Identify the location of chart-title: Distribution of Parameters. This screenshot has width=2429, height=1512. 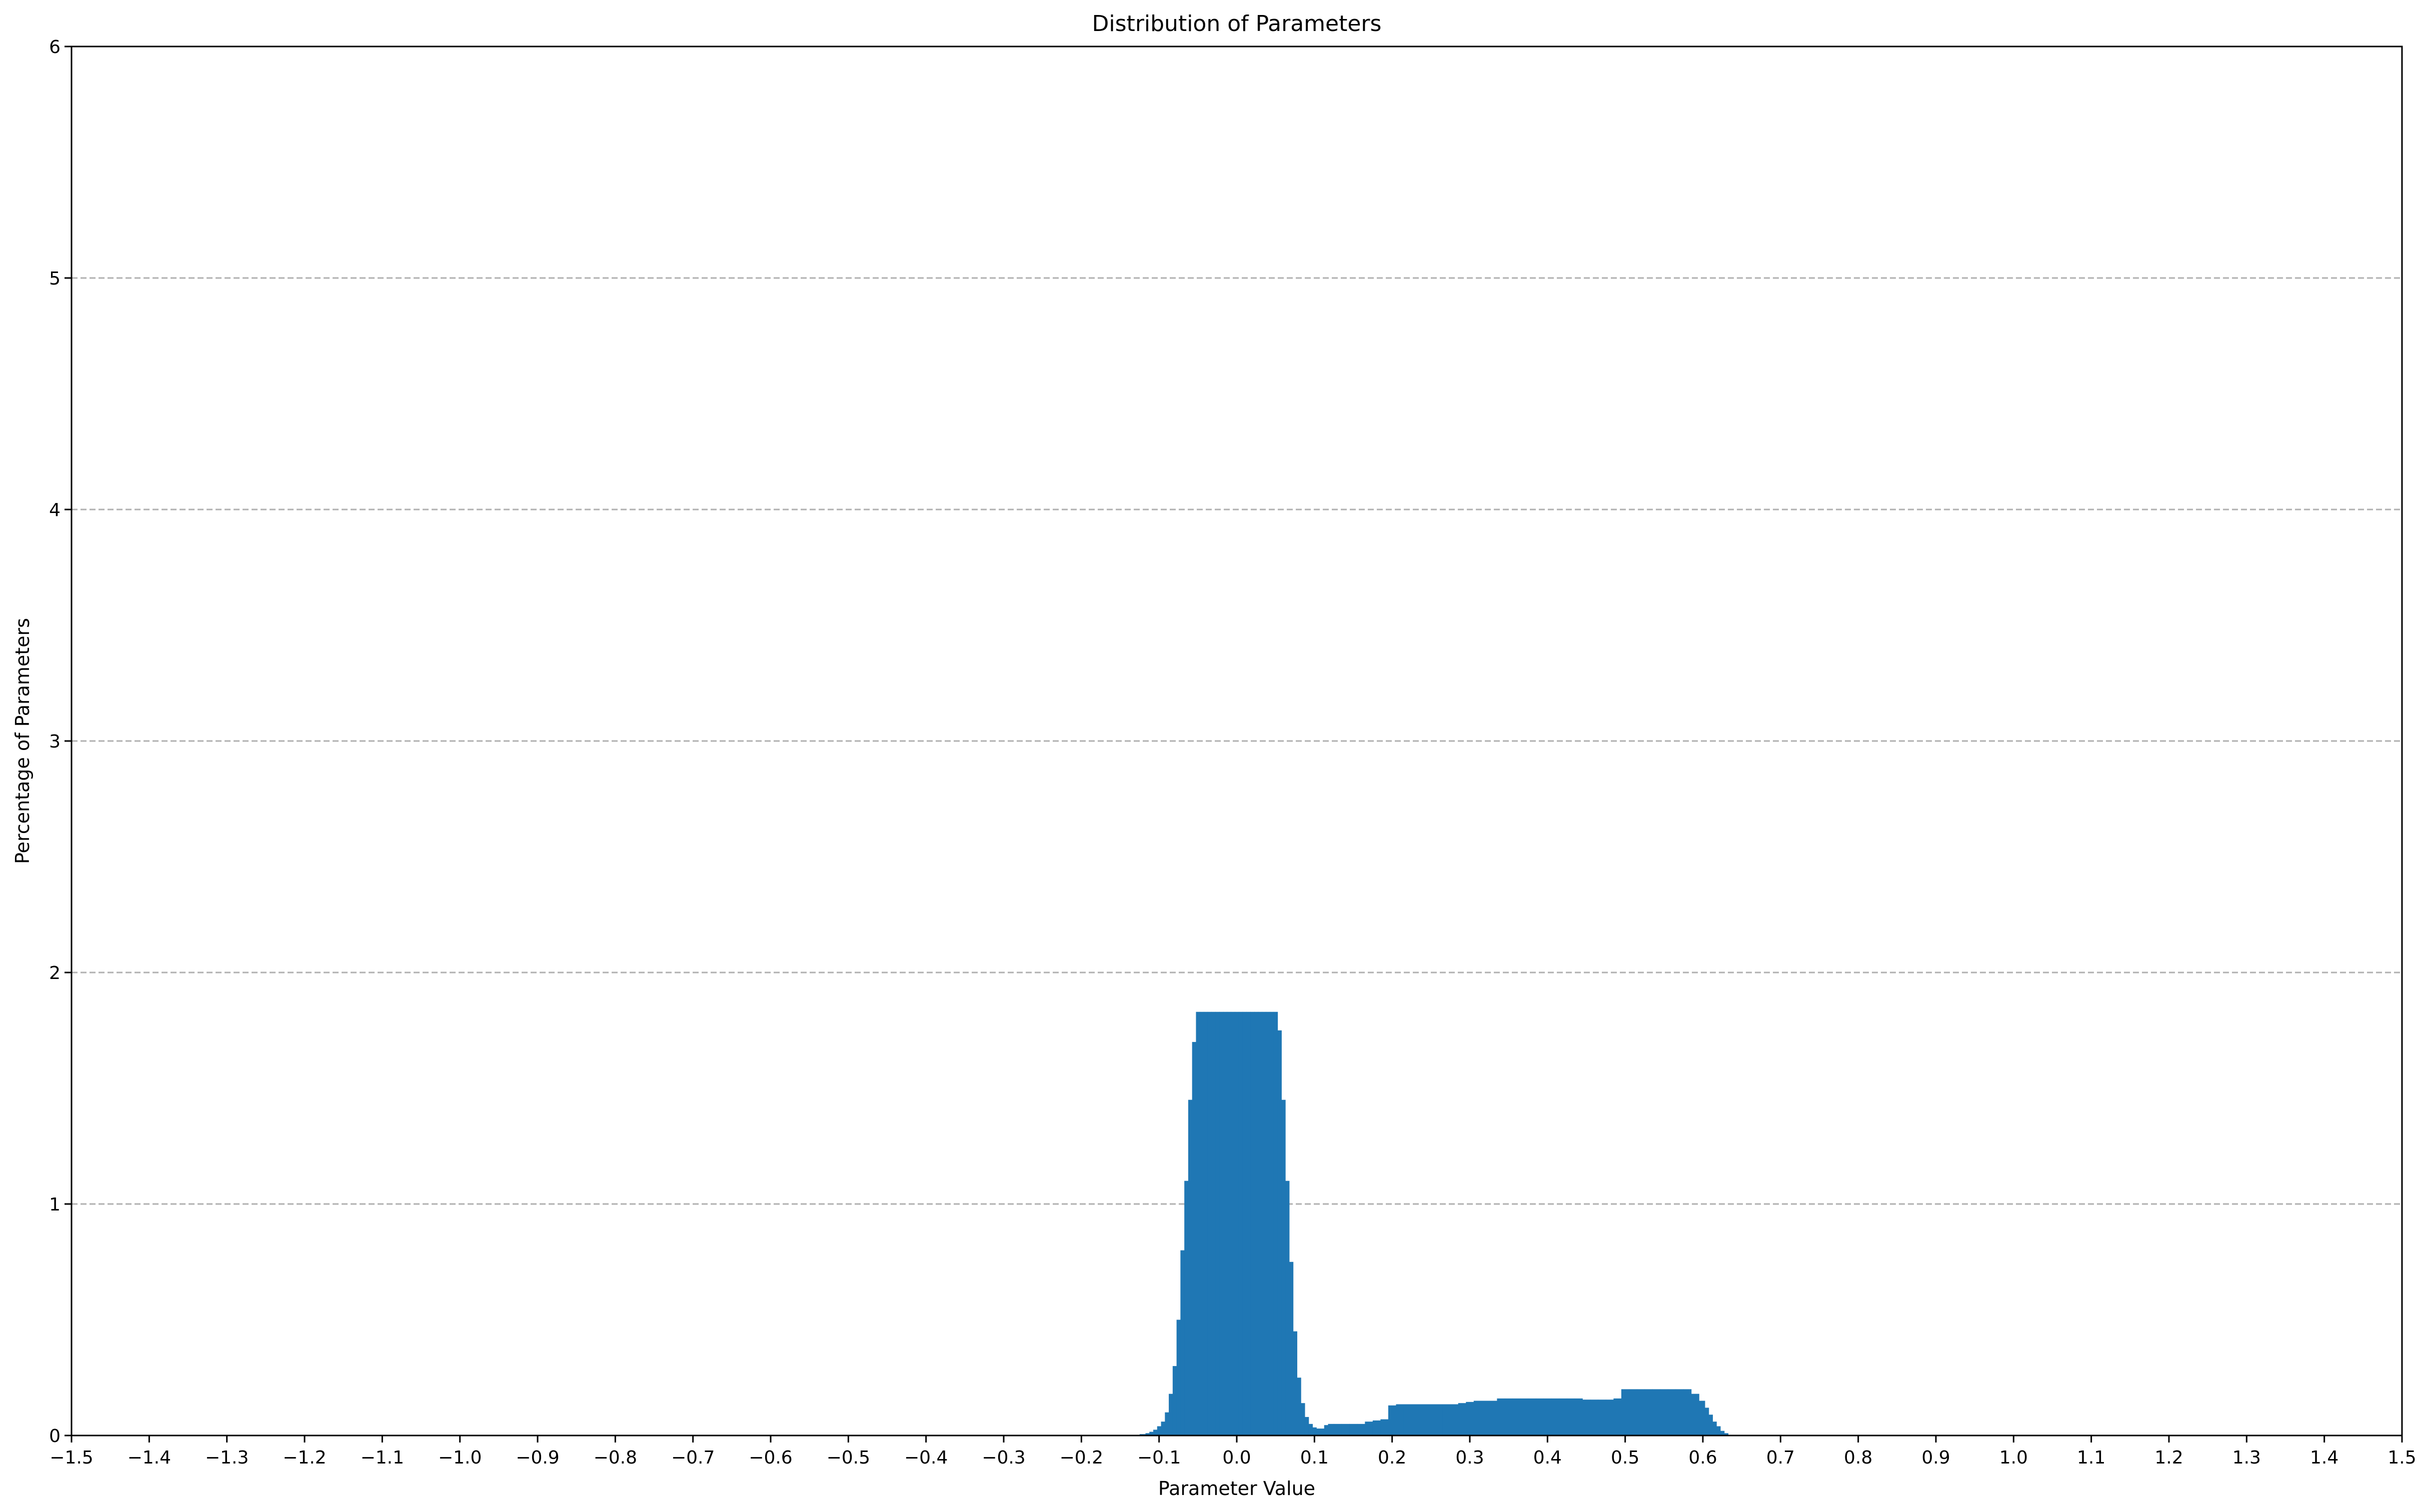
(1237, 23).